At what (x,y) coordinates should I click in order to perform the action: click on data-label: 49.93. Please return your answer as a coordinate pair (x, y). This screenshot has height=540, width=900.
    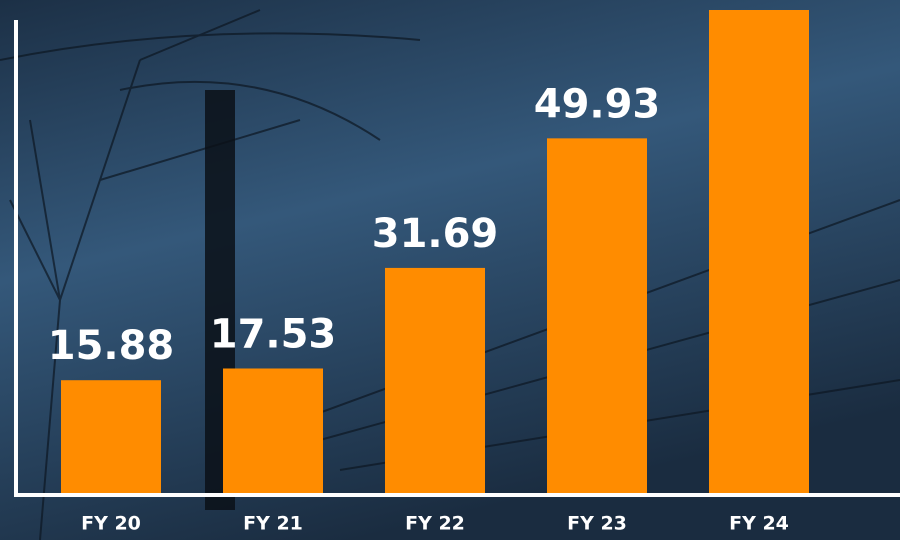
    Looking at the image, I should click on (597, 104).